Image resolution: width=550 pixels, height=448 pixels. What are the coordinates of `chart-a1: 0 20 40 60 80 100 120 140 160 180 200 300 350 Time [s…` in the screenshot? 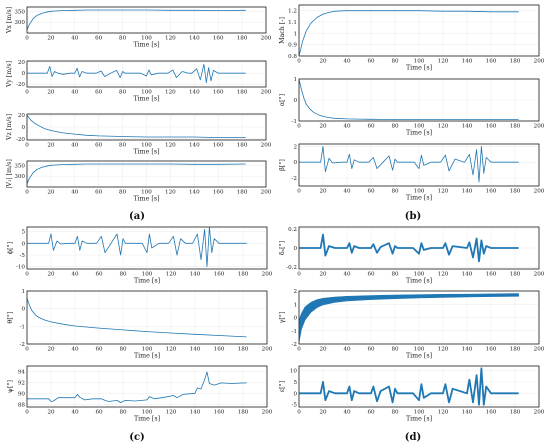 It's located at (139, 27).